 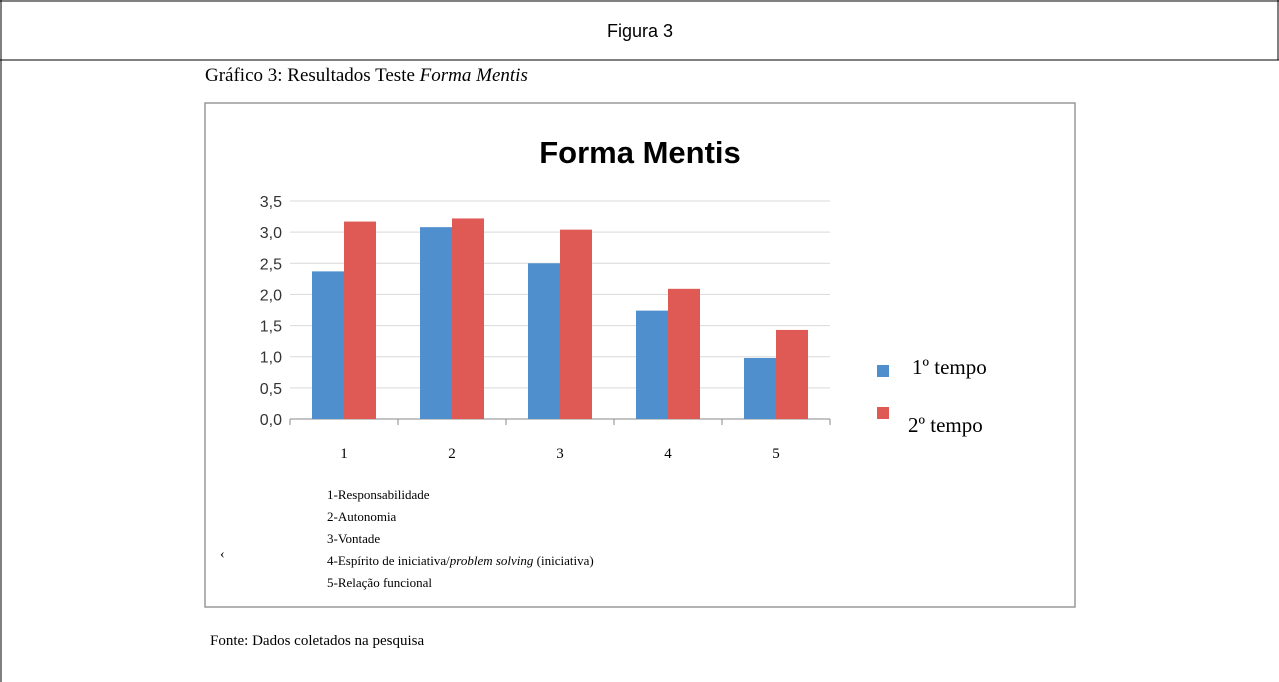 What do you see at coordinates (222, 554) in the screenshot?
I see `stray-mark: ‹` at bounding box center [222, 554].